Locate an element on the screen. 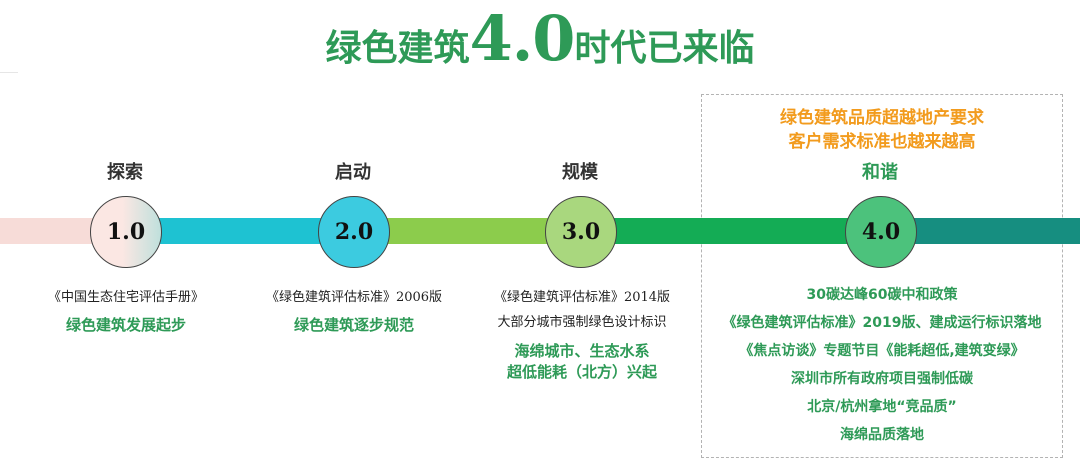  version-node-1: 1.0 is located at coordinates (126, 232).